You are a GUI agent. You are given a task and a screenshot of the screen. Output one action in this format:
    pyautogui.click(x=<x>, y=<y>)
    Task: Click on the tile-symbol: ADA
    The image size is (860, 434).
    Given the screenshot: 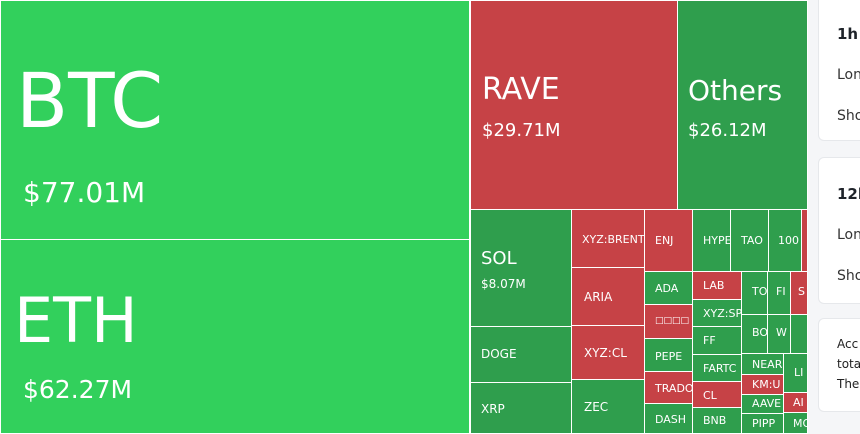 What is the action you would take?
    pyautogui.click(x=667, y=288)
    